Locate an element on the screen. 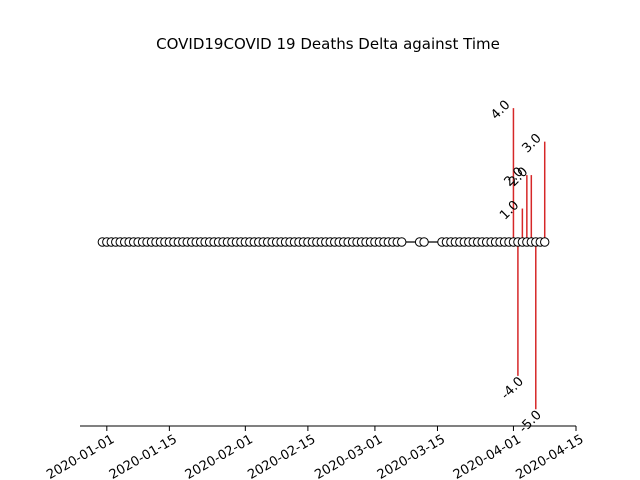  markers-layer is located at coordinates (323, 242).